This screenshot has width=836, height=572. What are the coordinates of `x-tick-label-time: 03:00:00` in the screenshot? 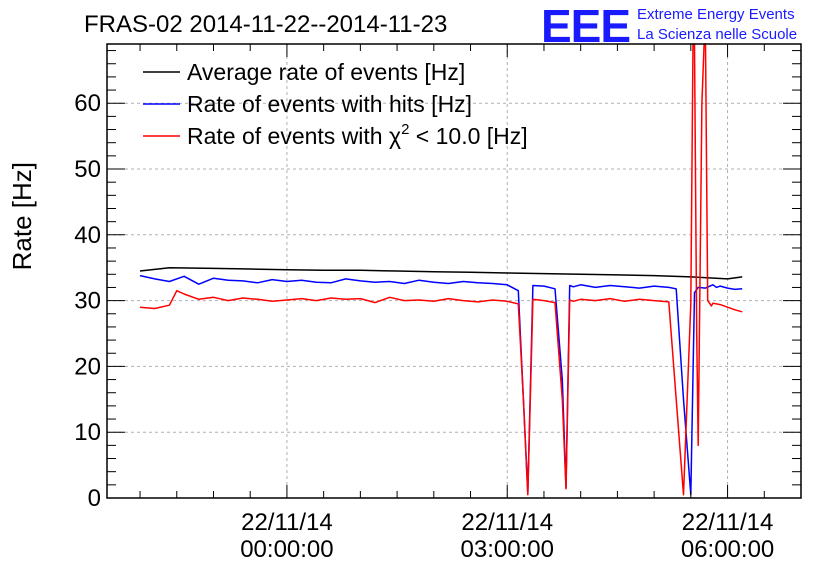 It's located at (507, 549).